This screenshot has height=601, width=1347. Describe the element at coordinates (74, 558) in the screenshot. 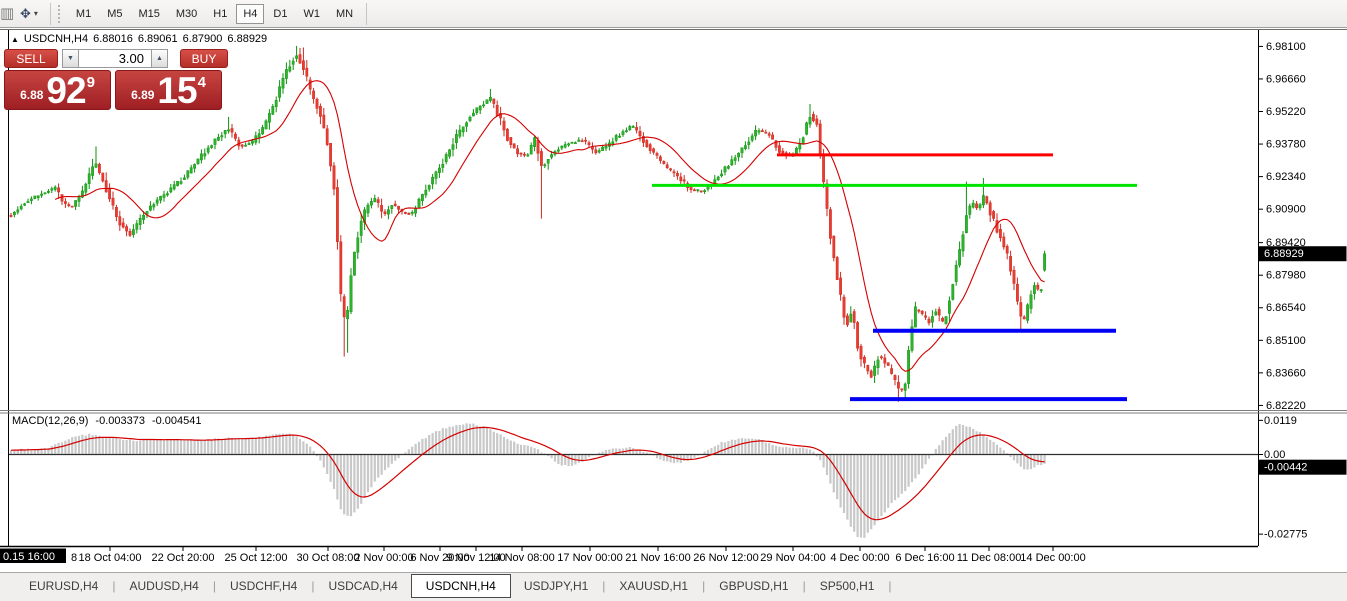

I see `svg-text: 8` at that location.